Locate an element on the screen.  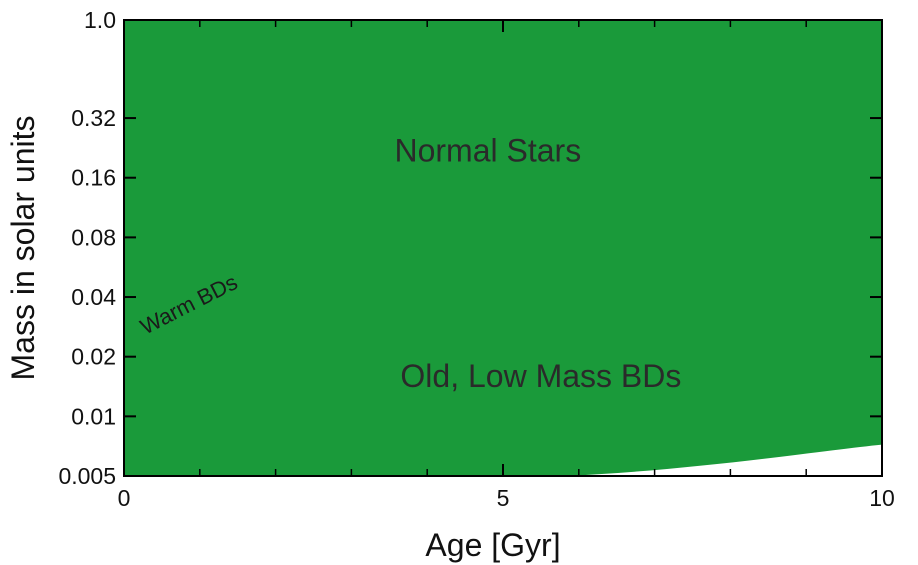
region-label-normal-stars: Normal Stars is located at coordinates (487, 150).